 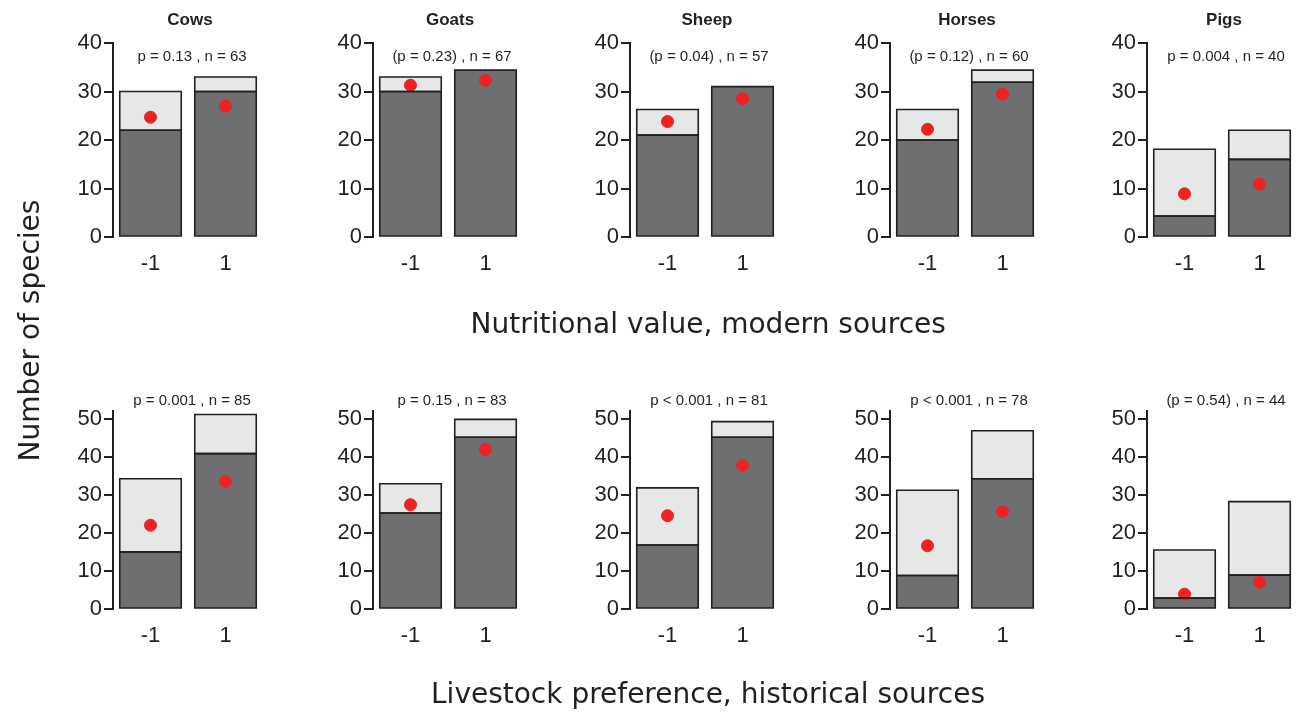 What do you see at coordinates (709, 56) in the screenshot?
I see `annotation: (p = 0.04) , n = 57` at bounding box center [709, 56].